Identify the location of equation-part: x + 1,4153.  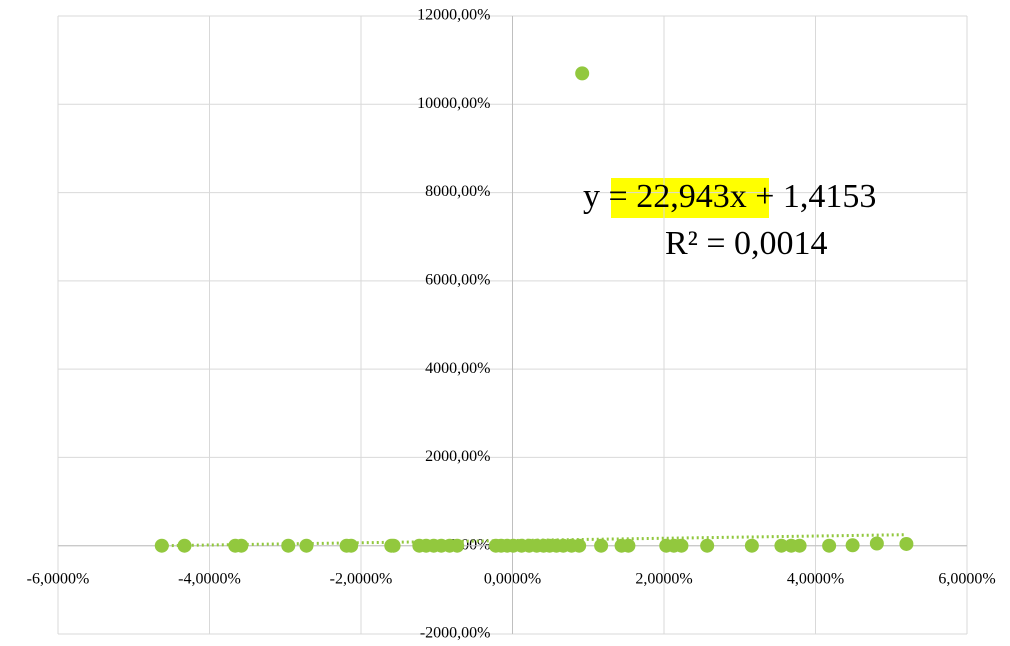
(803, 196).